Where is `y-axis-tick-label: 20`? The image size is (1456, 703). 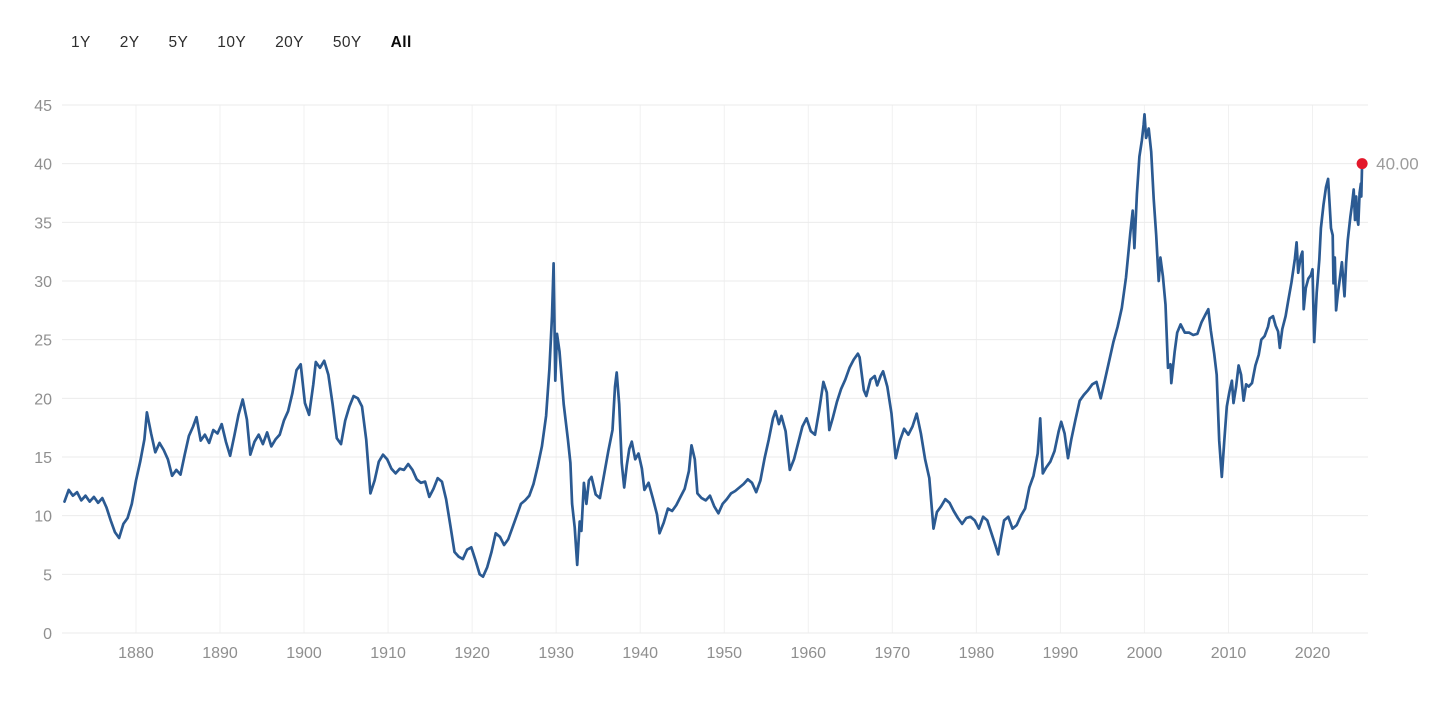
y-axis-tick-label: 20 is located at coordinates (43, 399).